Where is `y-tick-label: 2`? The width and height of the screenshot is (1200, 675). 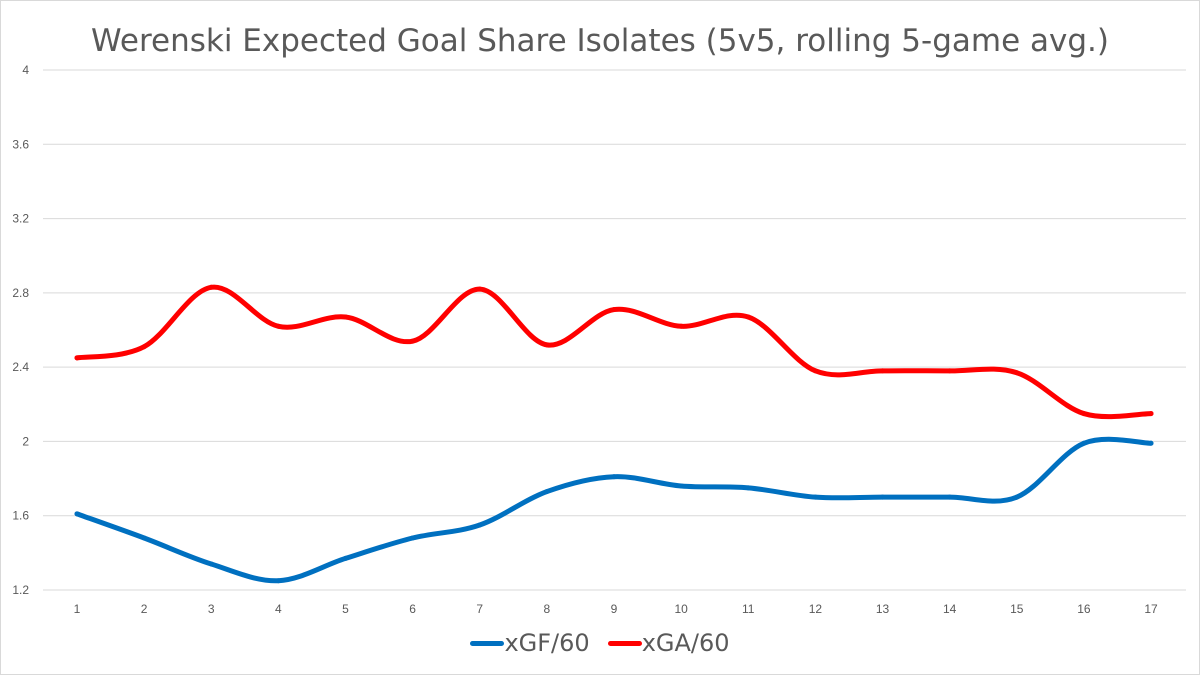
y-tick-label: 2 is located at coordinates (25, 441).